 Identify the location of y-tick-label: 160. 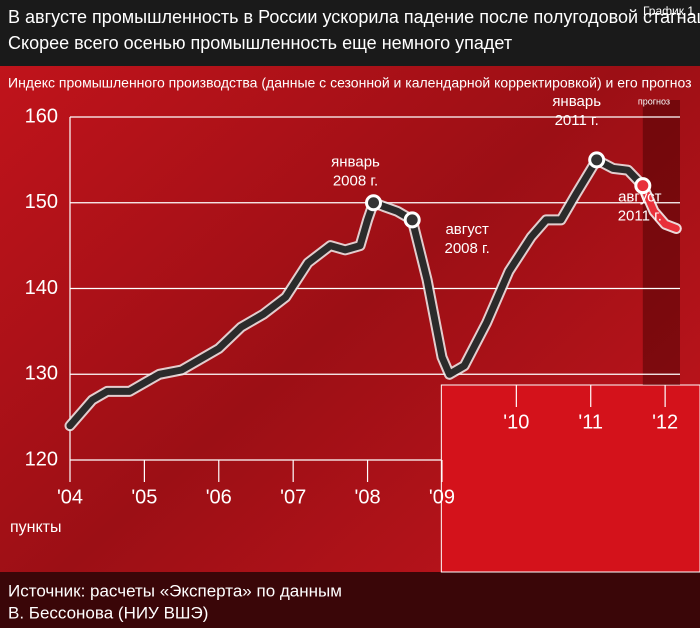
(41, 116).